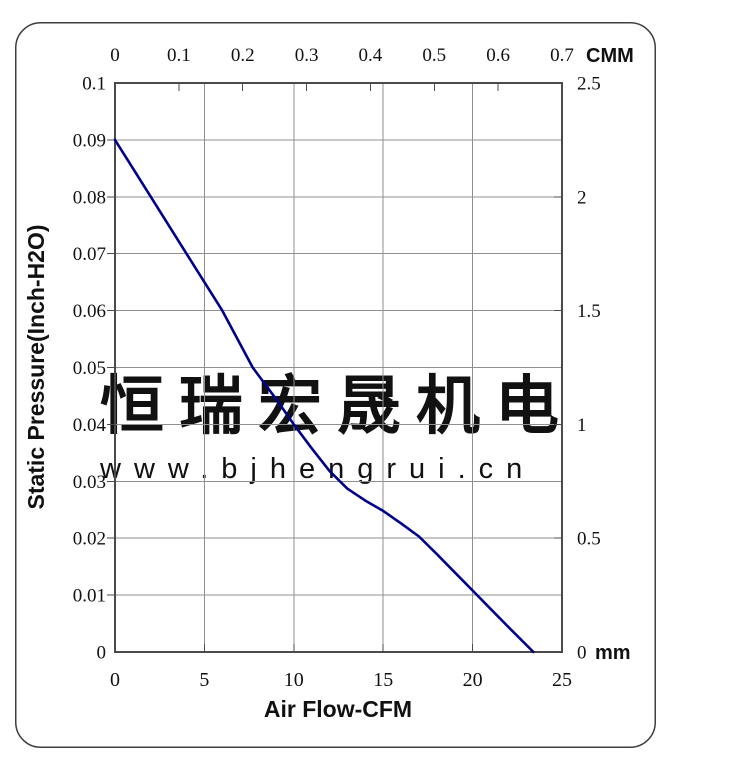  I want to click on x-axis-tick-label: 0, so click(115, 680).